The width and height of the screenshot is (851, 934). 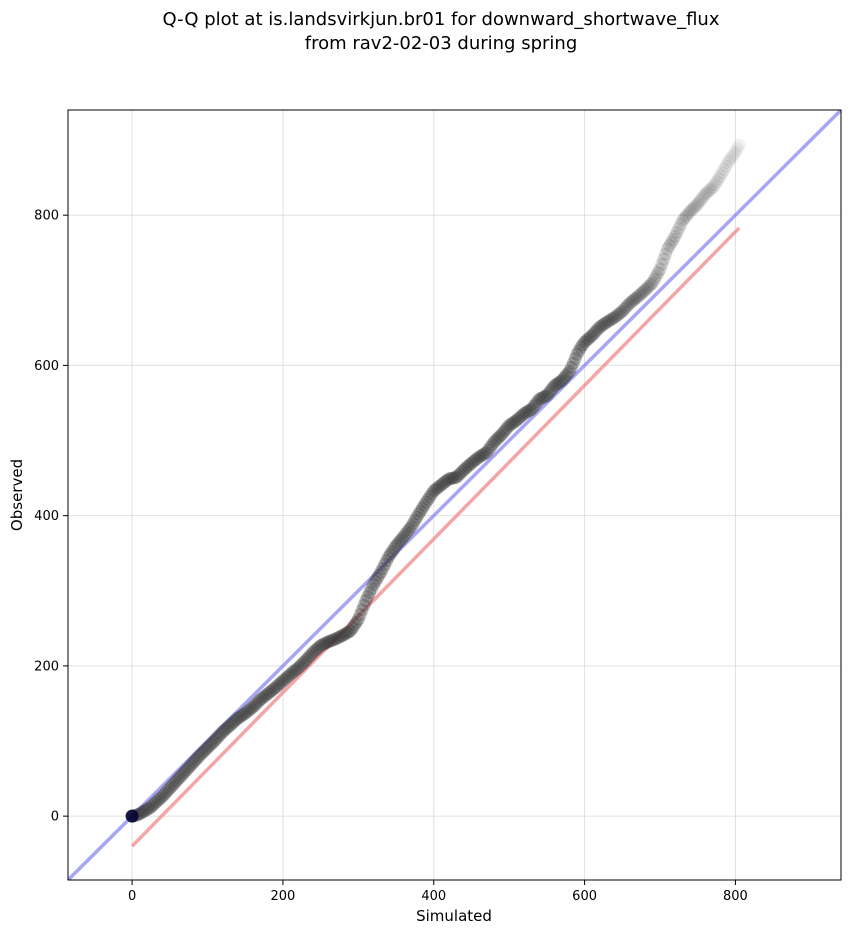 What do you see at coordinates (46, 366) in the screenshot?
I see `y-tick-label: 600` at bounding box center [46, 366].